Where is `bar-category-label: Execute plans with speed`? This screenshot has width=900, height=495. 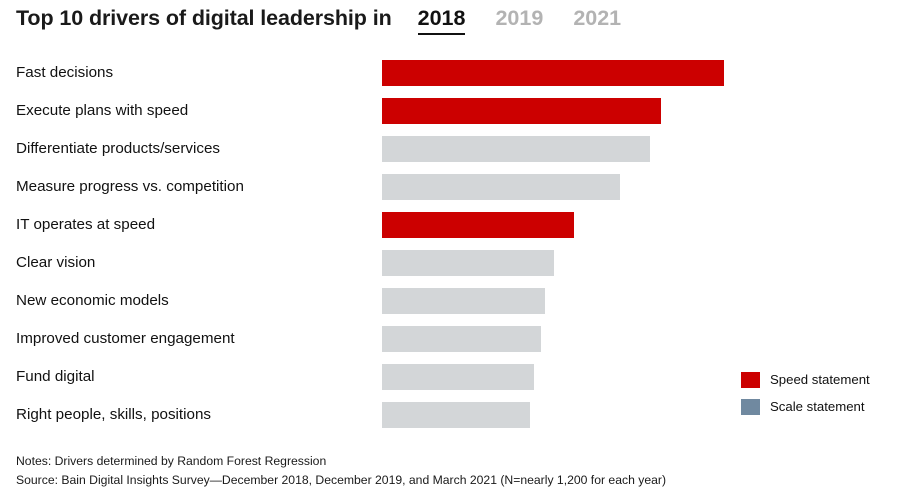 bar-category-label: Execute plans with speed is located at coordinates (102, 110).